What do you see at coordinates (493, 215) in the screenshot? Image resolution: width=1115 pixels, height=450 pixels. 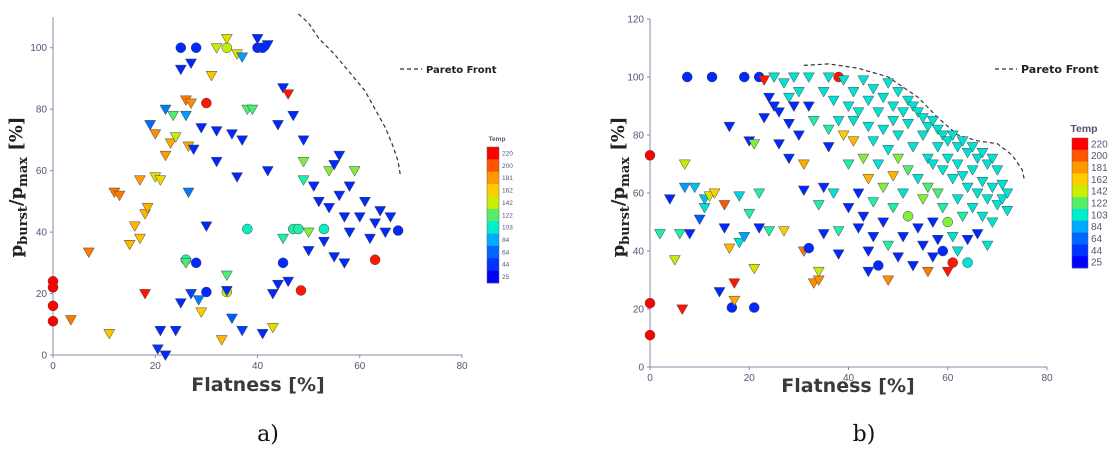 I see `colorbar-border` at bounding box center [493, 215].